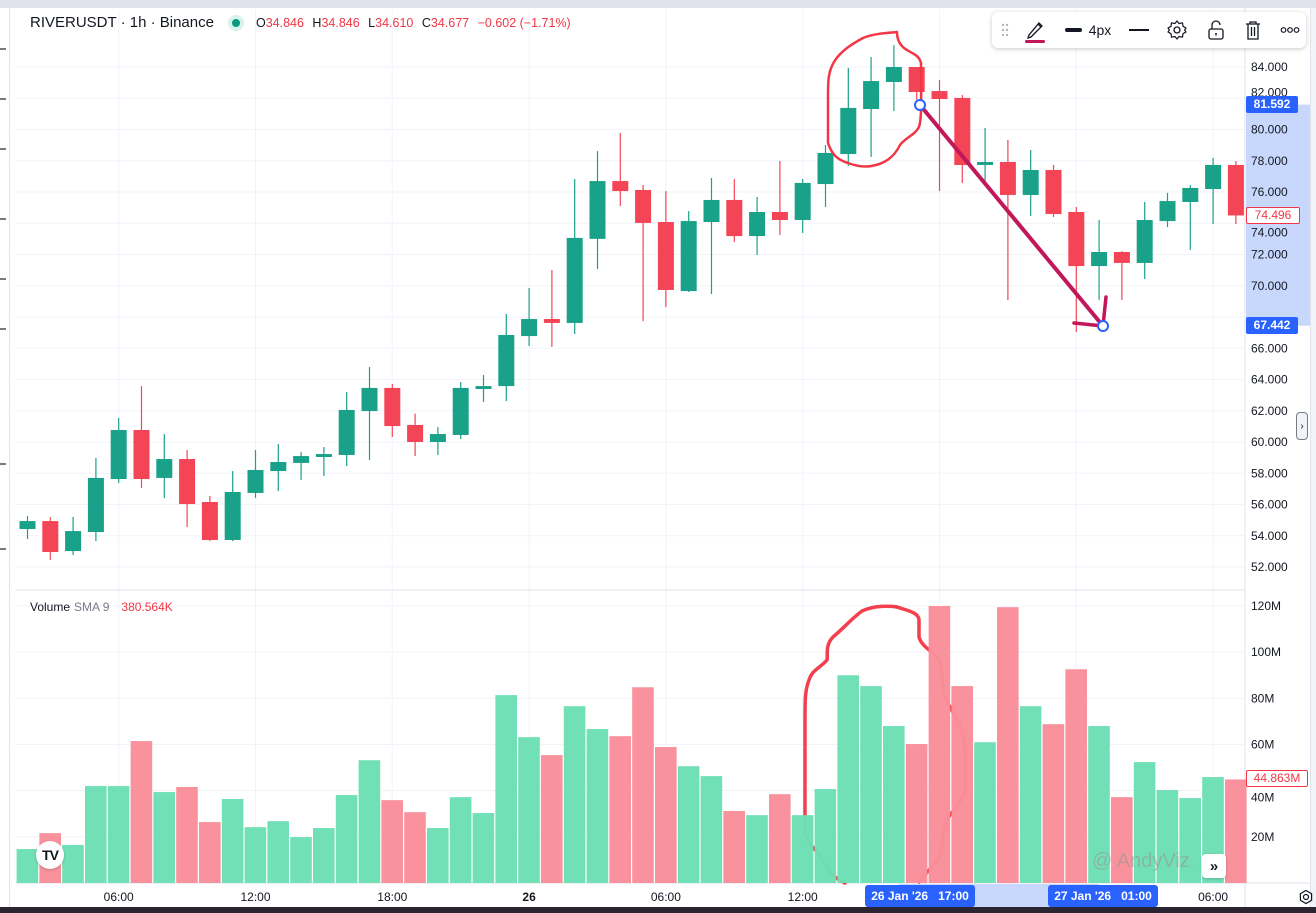 The image size is (1316, 913). I want to click on delete-button, so click(1253, 30).